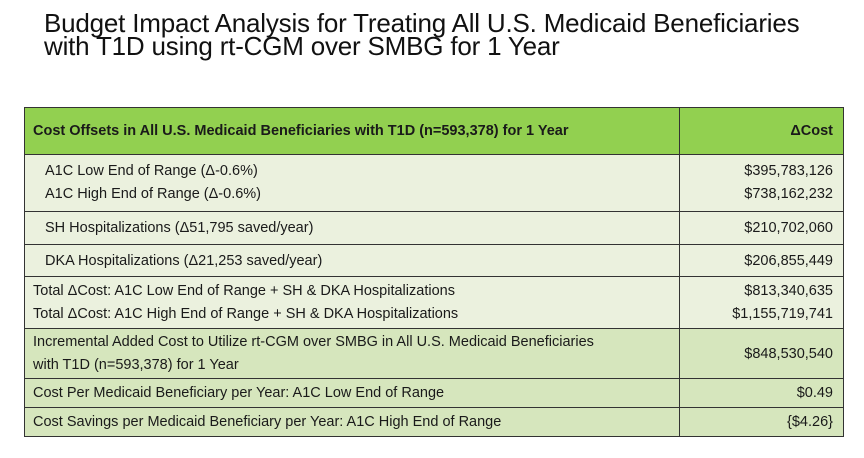 This screenshot has width=864, height=458. Describe the element at coordinates (761, 393) in the screenshot. I see `per-low-value: $0.49` at that location.